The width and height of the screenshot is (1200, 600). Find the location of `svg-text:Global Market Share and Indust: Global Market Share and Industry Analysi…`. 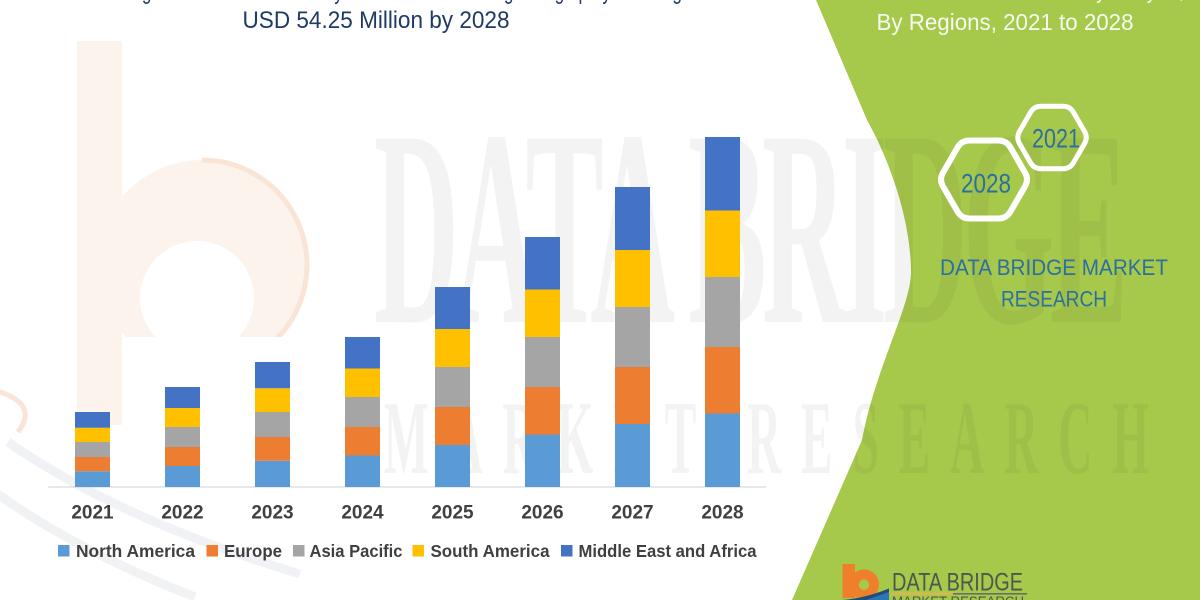

svg-text:Global Market Share and Indust: Global Market Share and Industry Analysi… is located at coordinates (1006, 1).